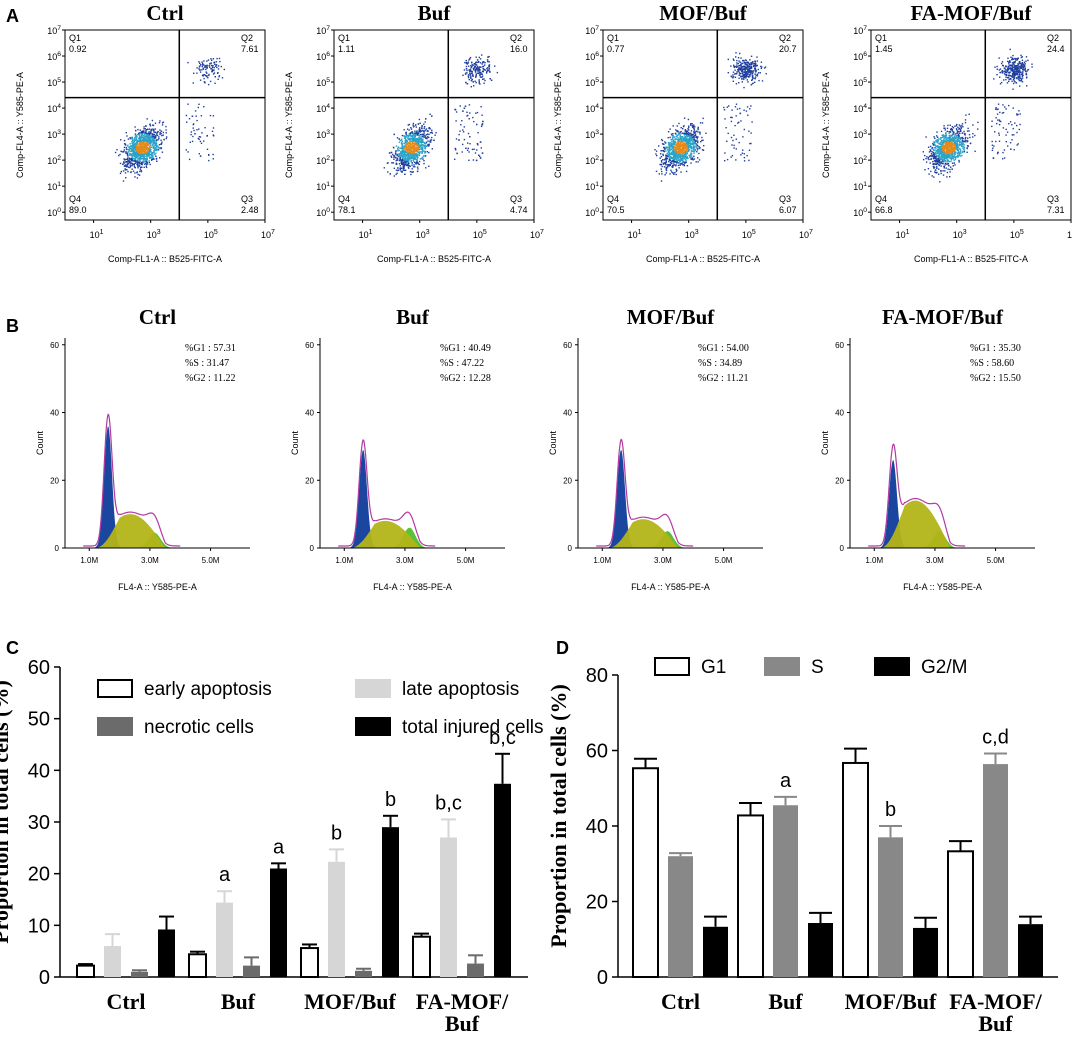  Describe the element at coordinates (616, 49) in the screenshot. I see `quadrant-q1-value: 0.77` at that location.